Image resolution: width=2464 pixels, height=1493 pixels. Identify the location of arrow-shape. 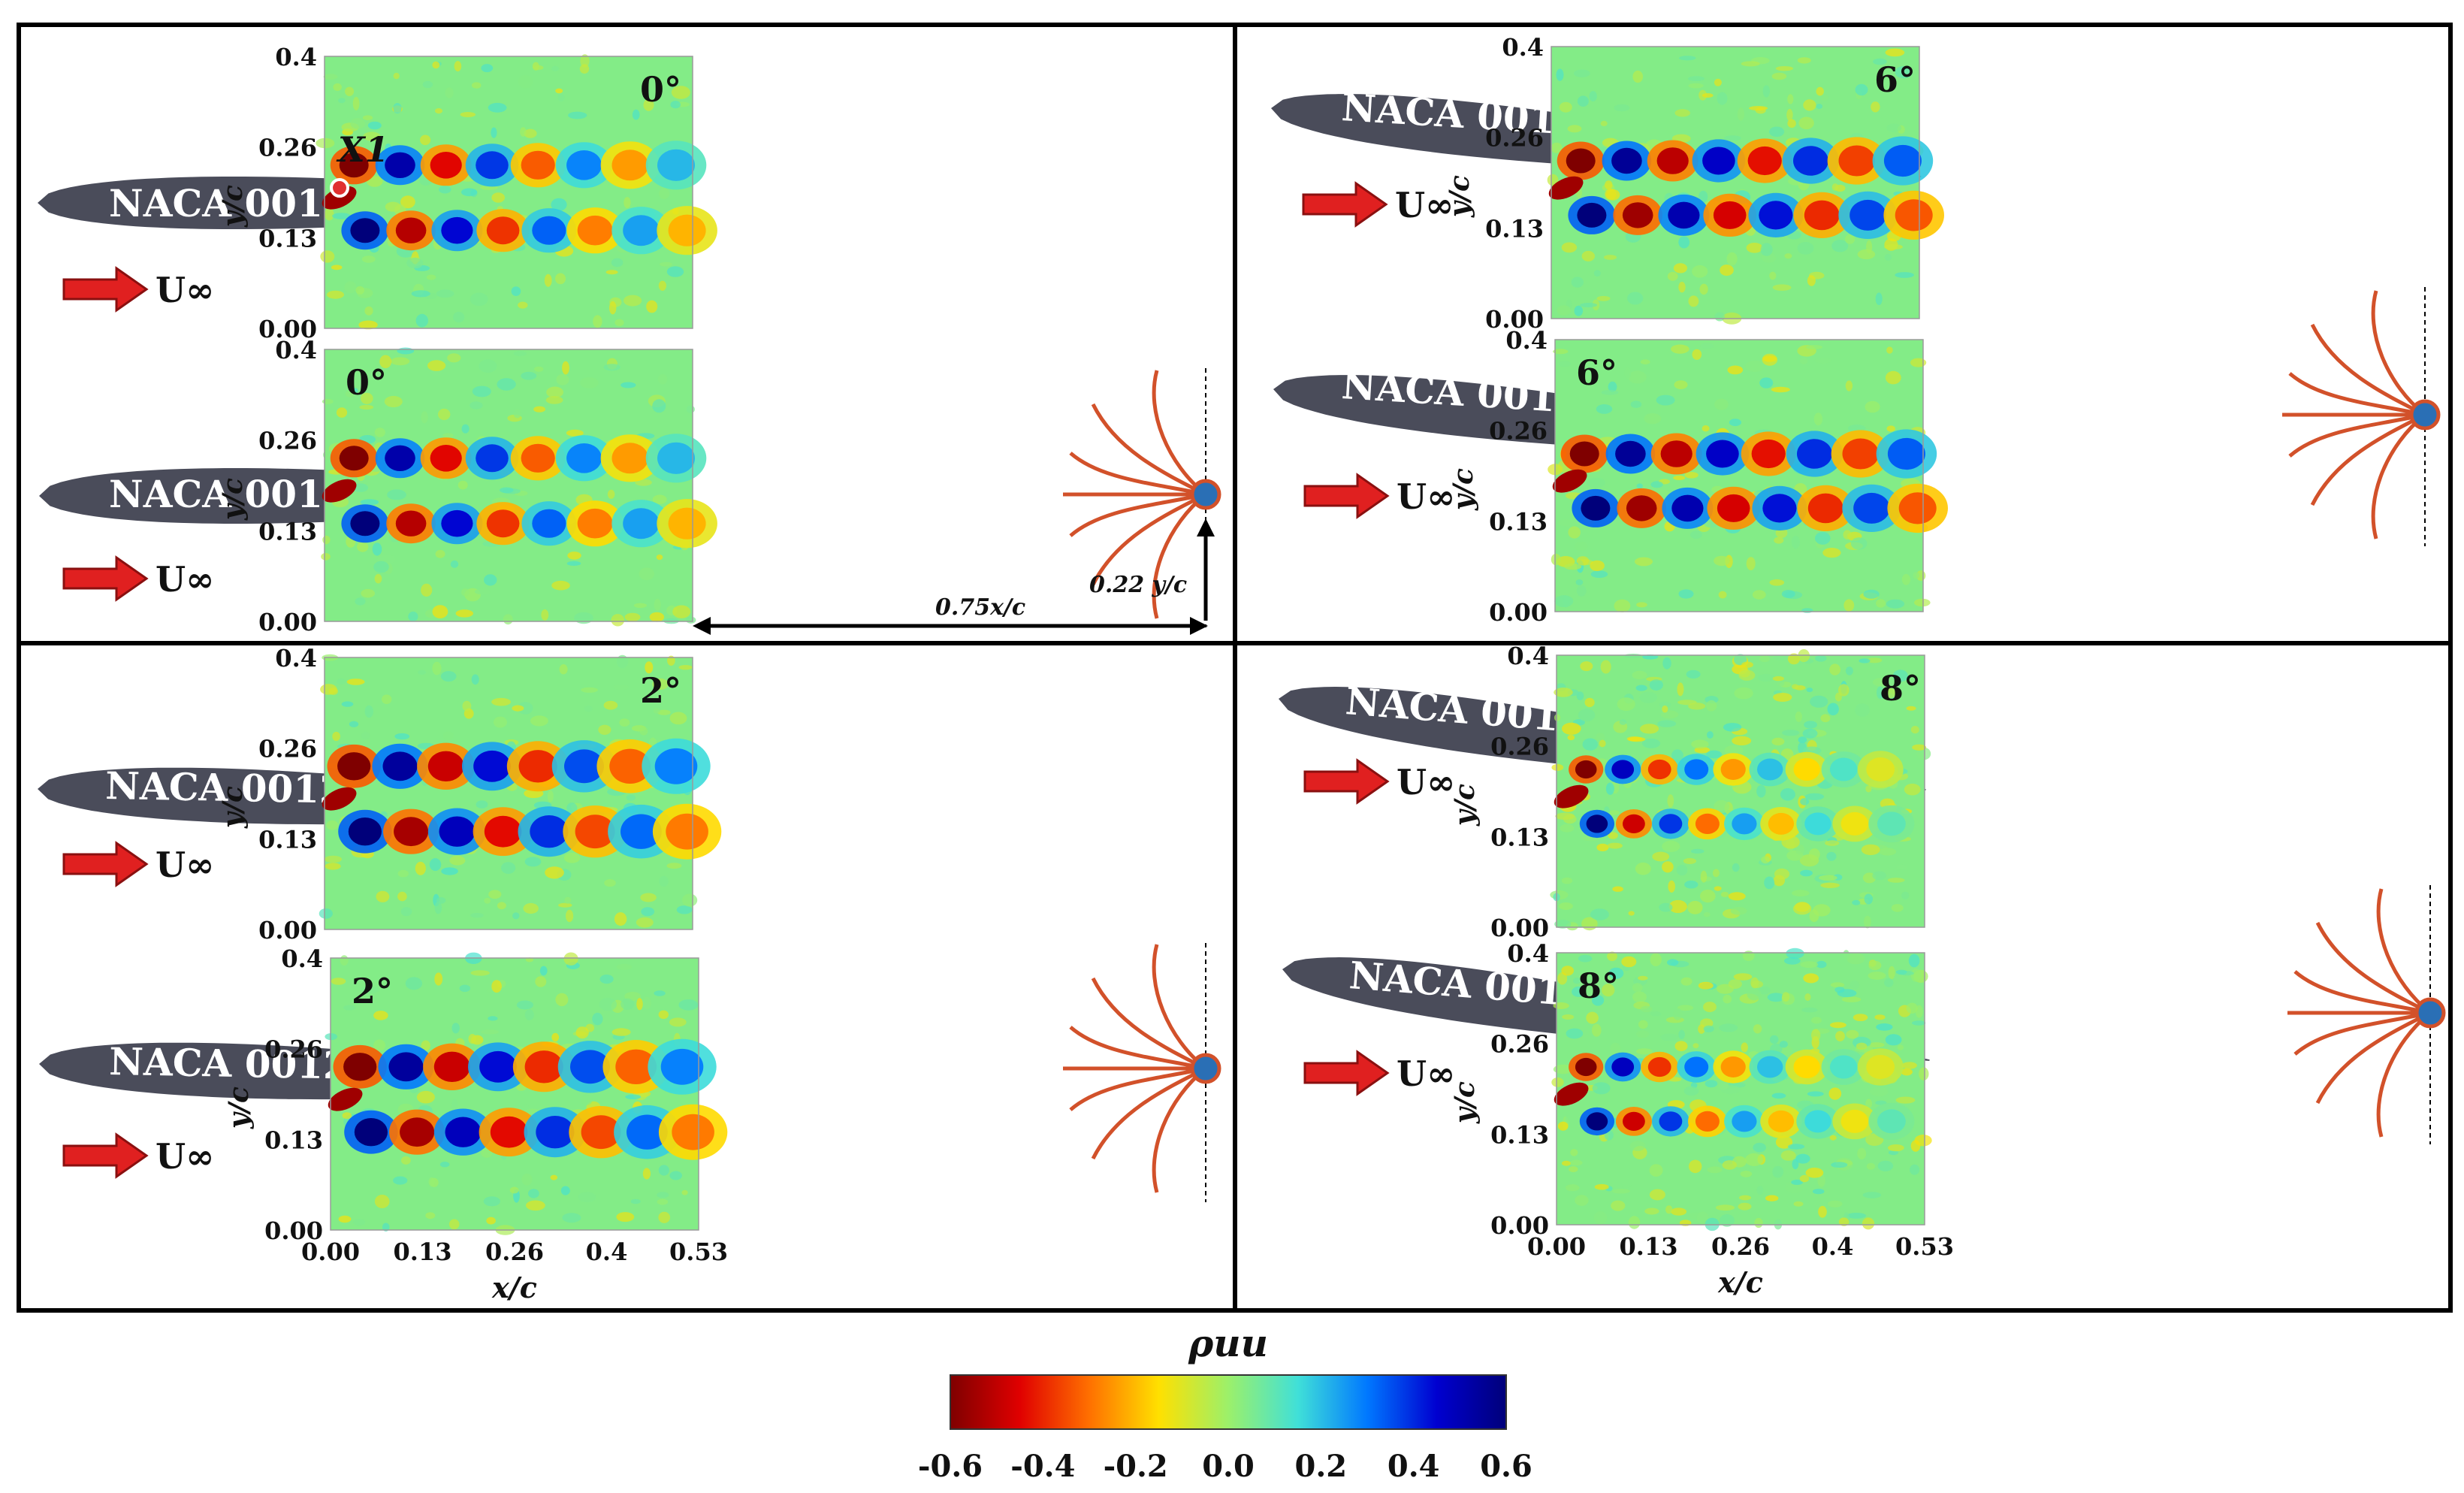
(106, 578).